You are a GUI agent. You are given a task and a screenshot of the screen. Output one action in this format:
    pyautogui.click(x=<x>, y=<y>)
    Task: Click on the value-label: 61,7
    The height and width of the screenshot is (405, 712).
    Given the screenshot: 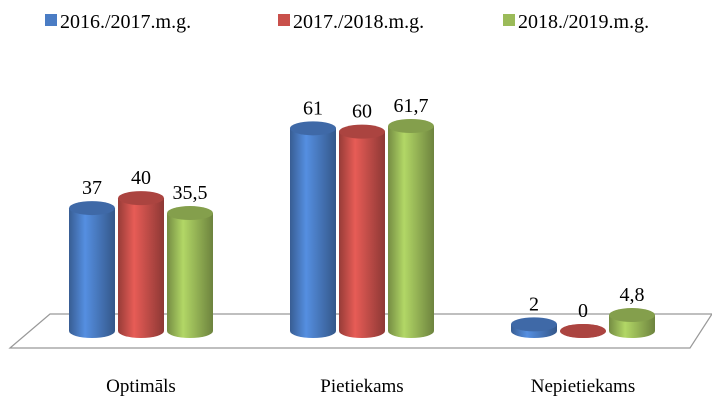 What is the action you would take?
    pyautogui.click(x=411, y=106)
    